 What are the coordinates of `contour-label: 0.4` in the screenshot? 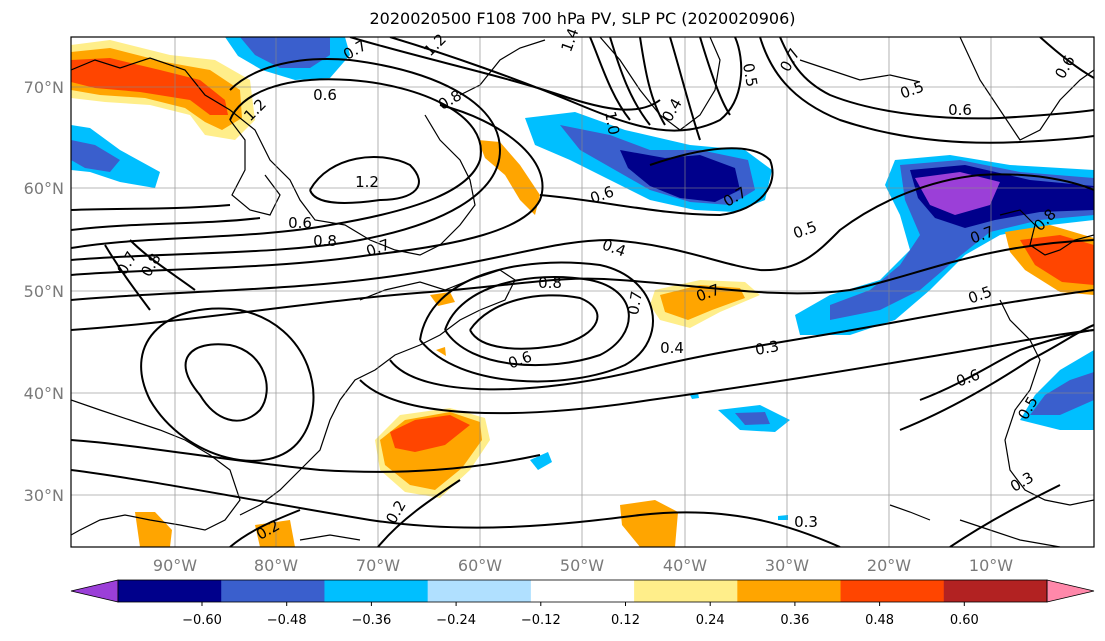 It's located at (672, 348).